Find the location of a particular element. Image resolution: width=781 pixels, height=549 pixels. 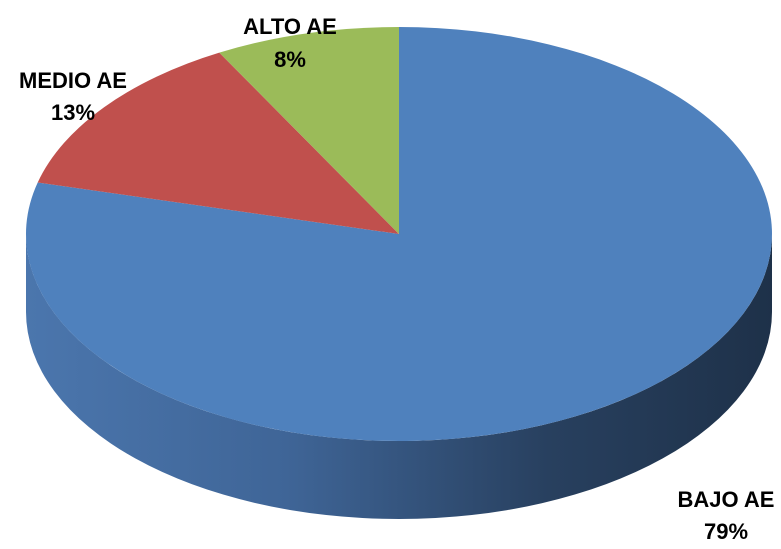

slice-label-name: ALTO AE is located at coordinates (290, 26).